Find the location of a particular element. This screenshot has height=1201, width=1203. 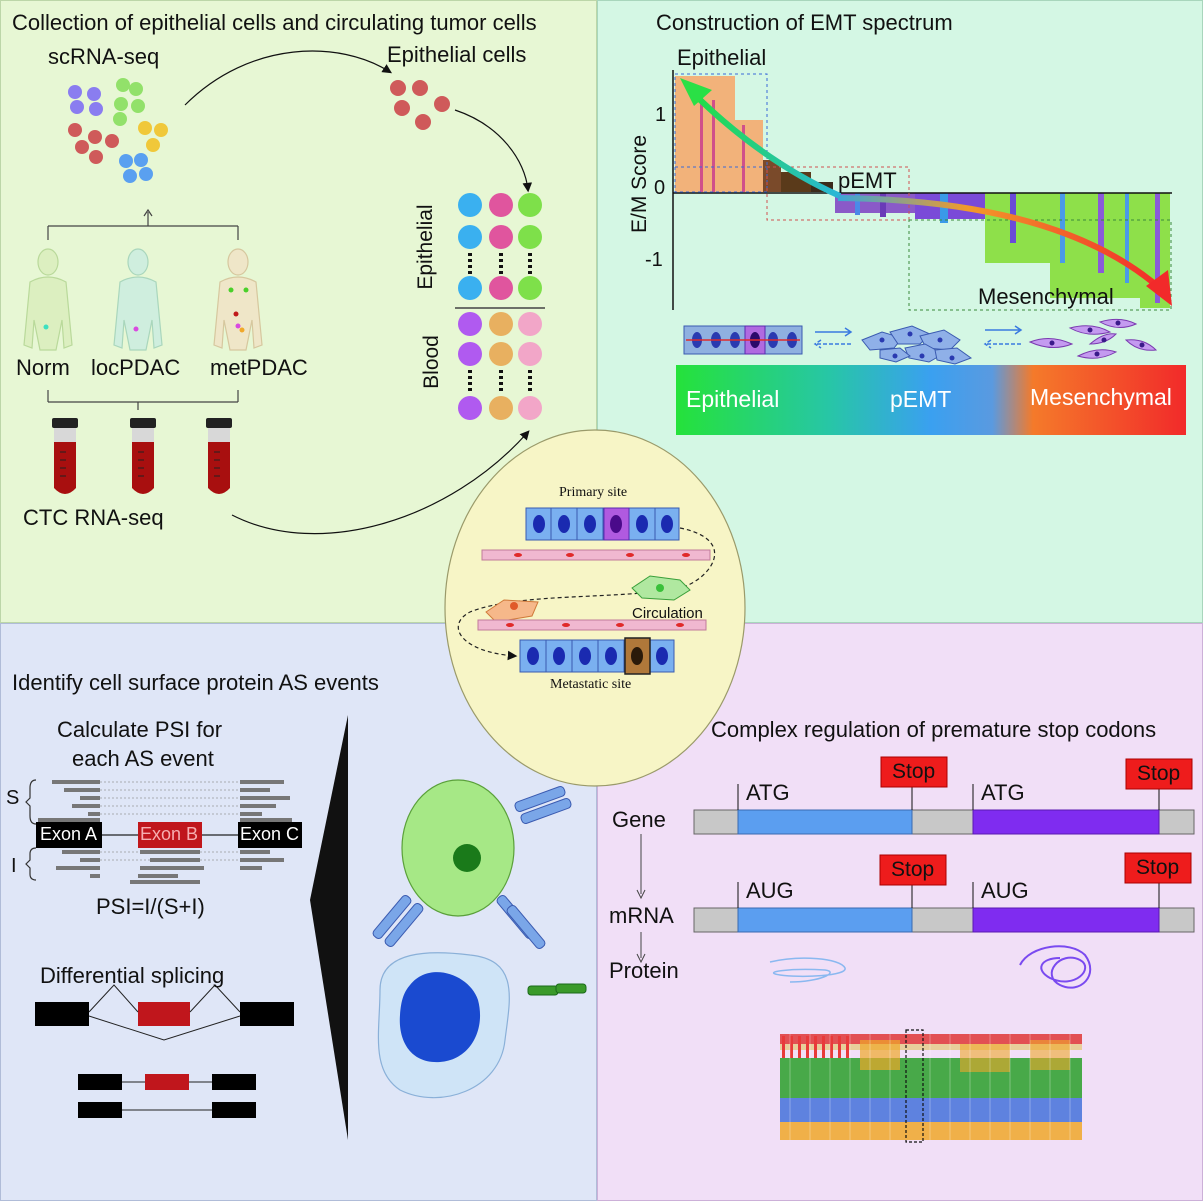

group-tree is located at coordinates (143, 309).